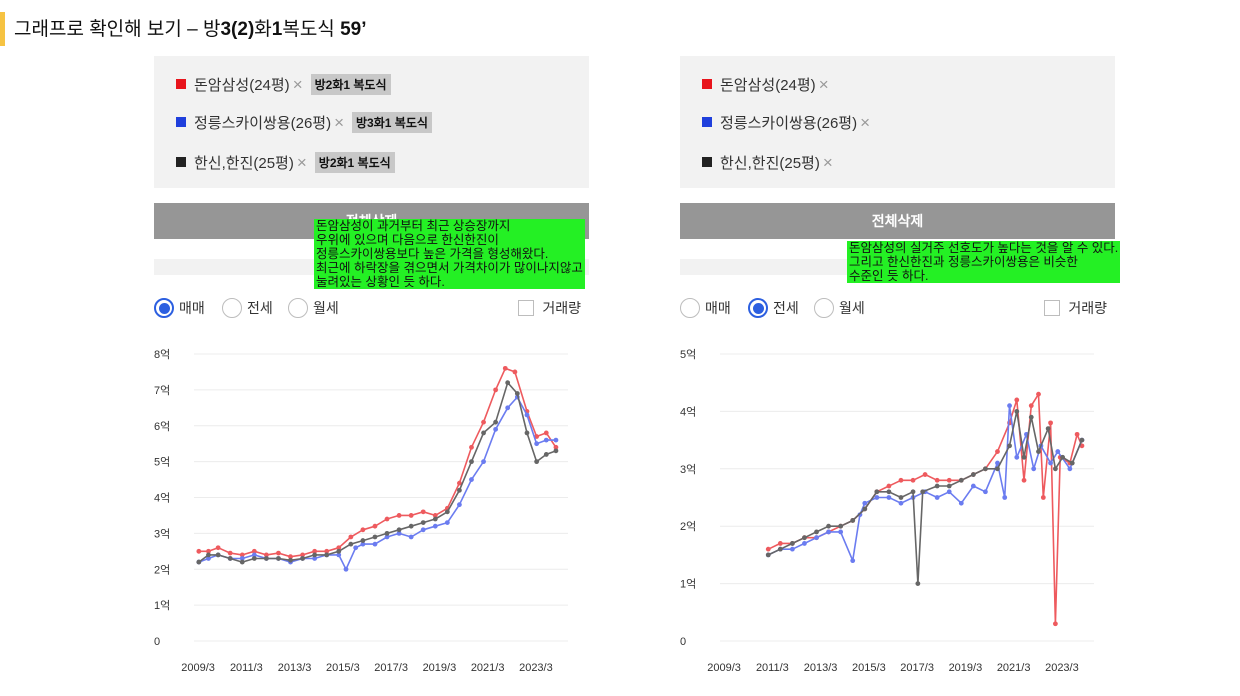  I want to click on radio-off-icon, so click(232, 308).